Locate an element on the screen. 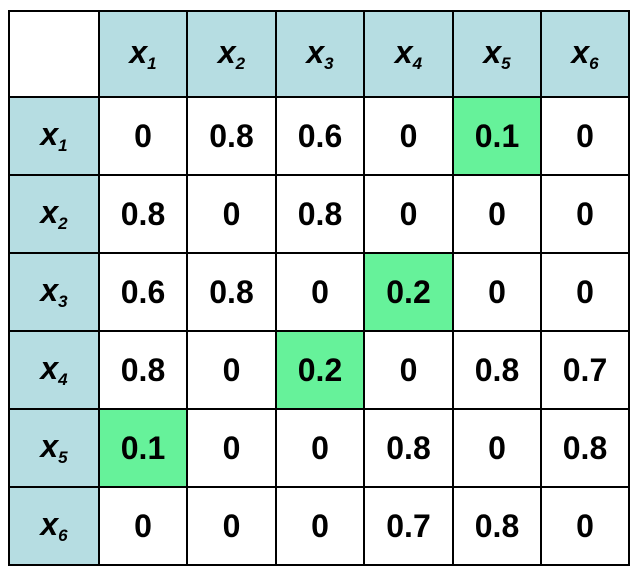 The width and height of the screenshot is (640, 570). matrix-row-x6: x6 0 0 0 0.7 0.8 0 is located at coordinates (319, 526).